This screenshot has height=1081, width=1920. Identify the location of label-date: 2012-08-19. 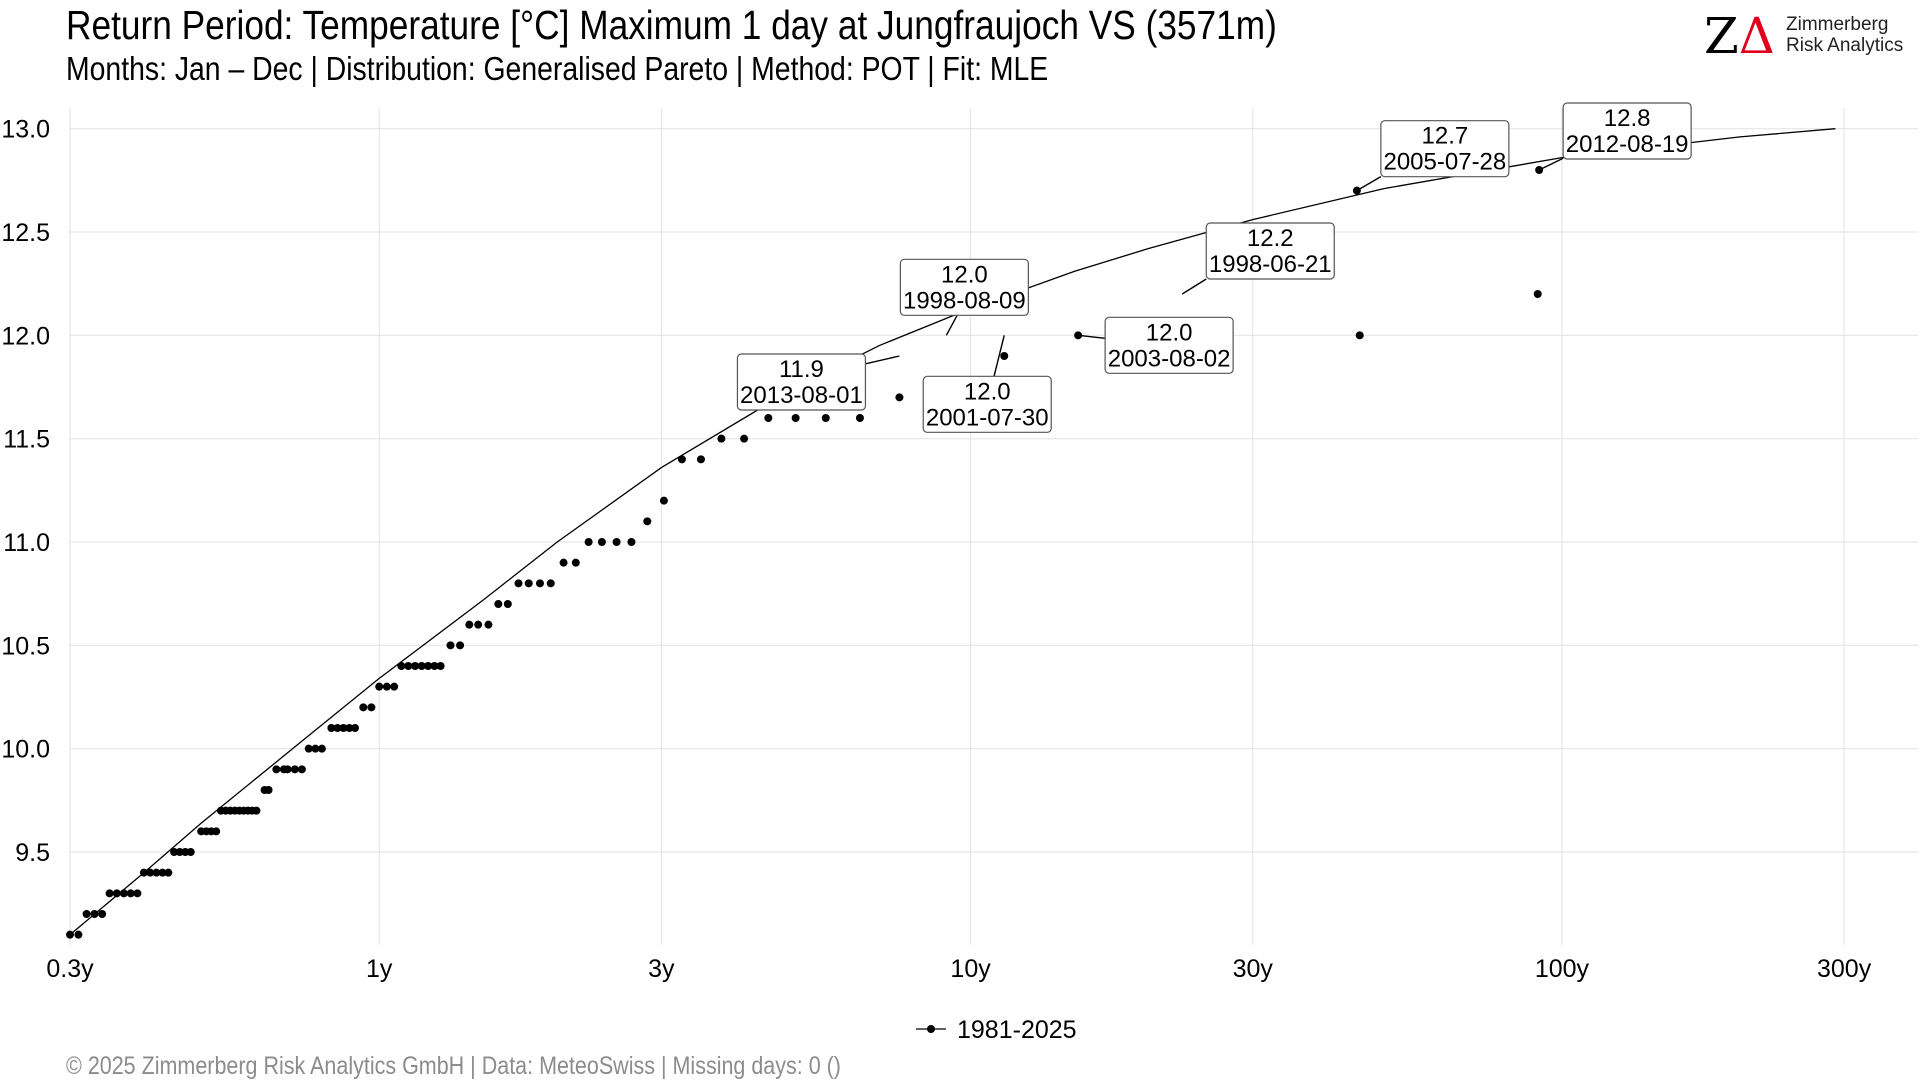
(1627, 144).